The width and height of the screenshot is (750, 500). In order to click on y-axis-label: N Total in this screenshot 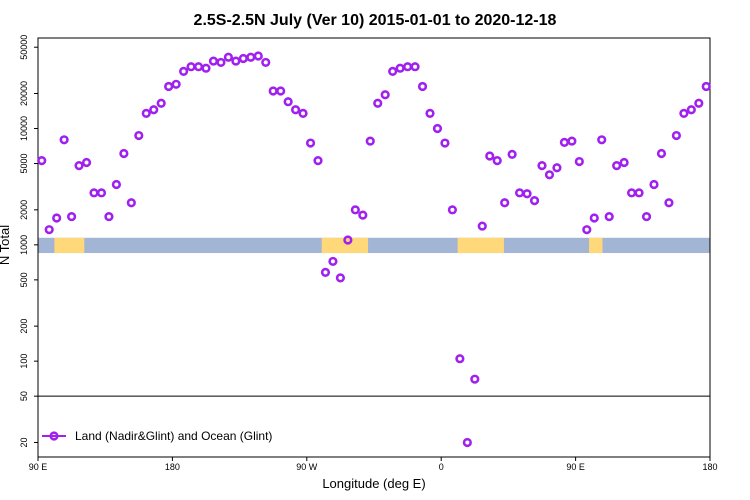, I will do `click(6, 245)`.